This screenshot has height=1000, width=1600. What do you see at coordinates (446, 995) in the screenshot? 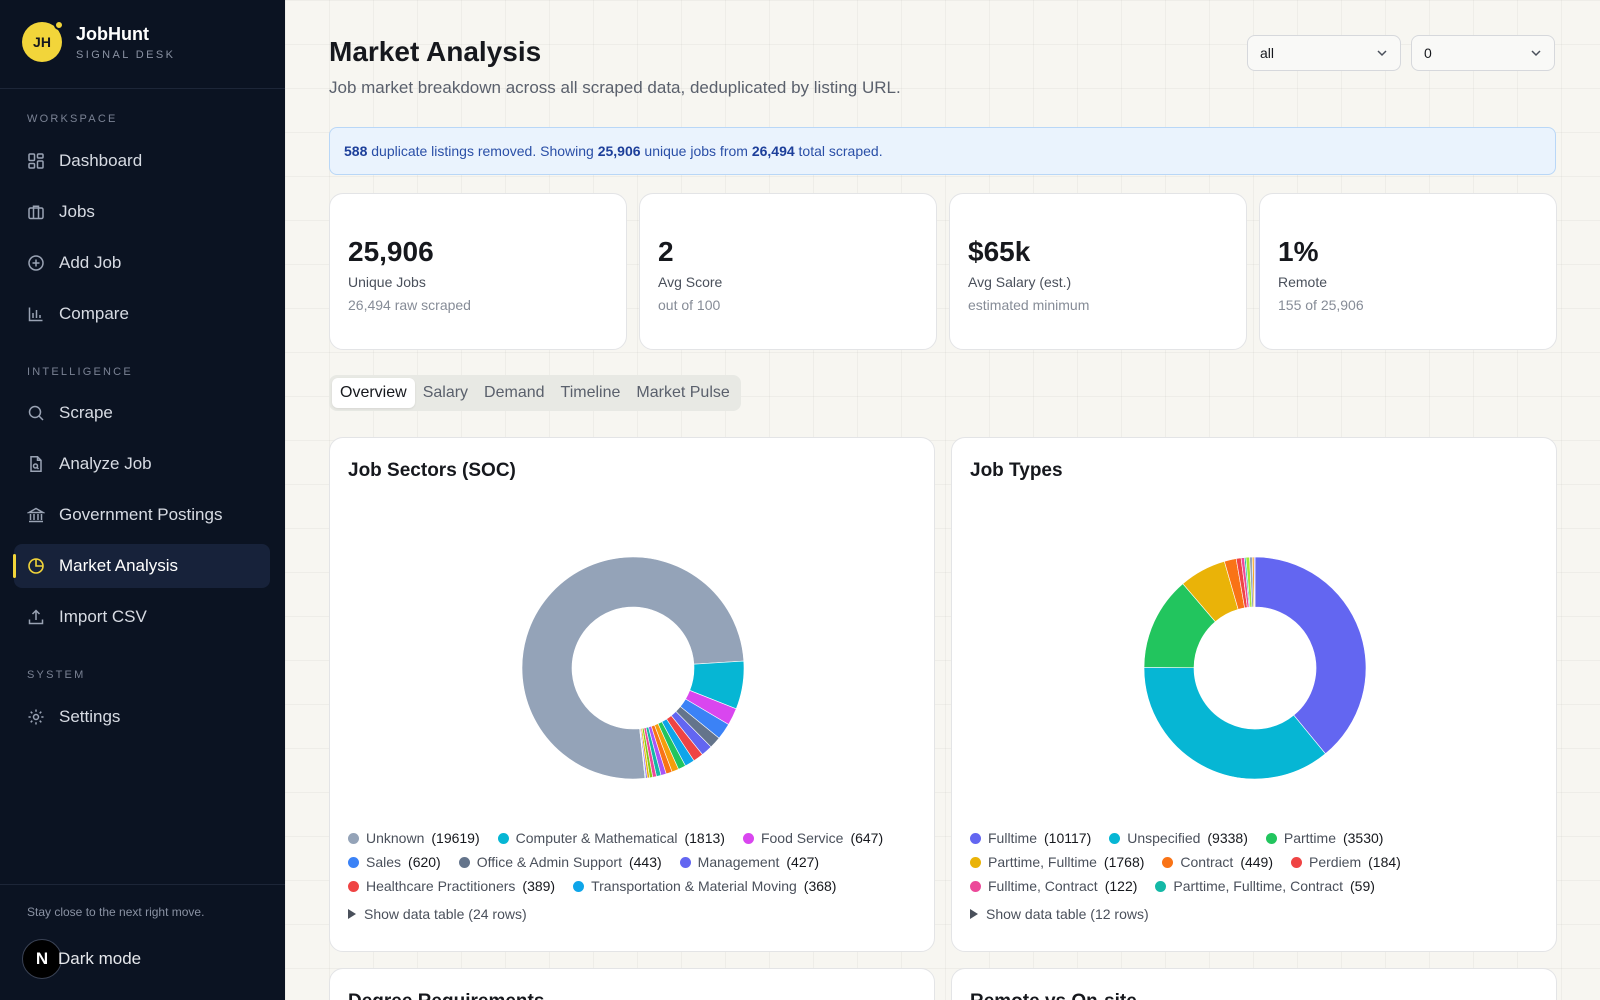
I see `panel-title: Degree Requirements` at bounding box center [446, 995].